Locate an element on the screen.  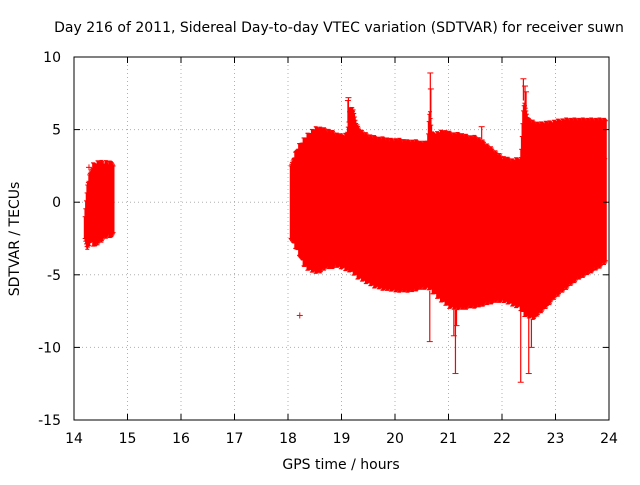
x-tick-label: 18 is located at coordinates (288, 439).